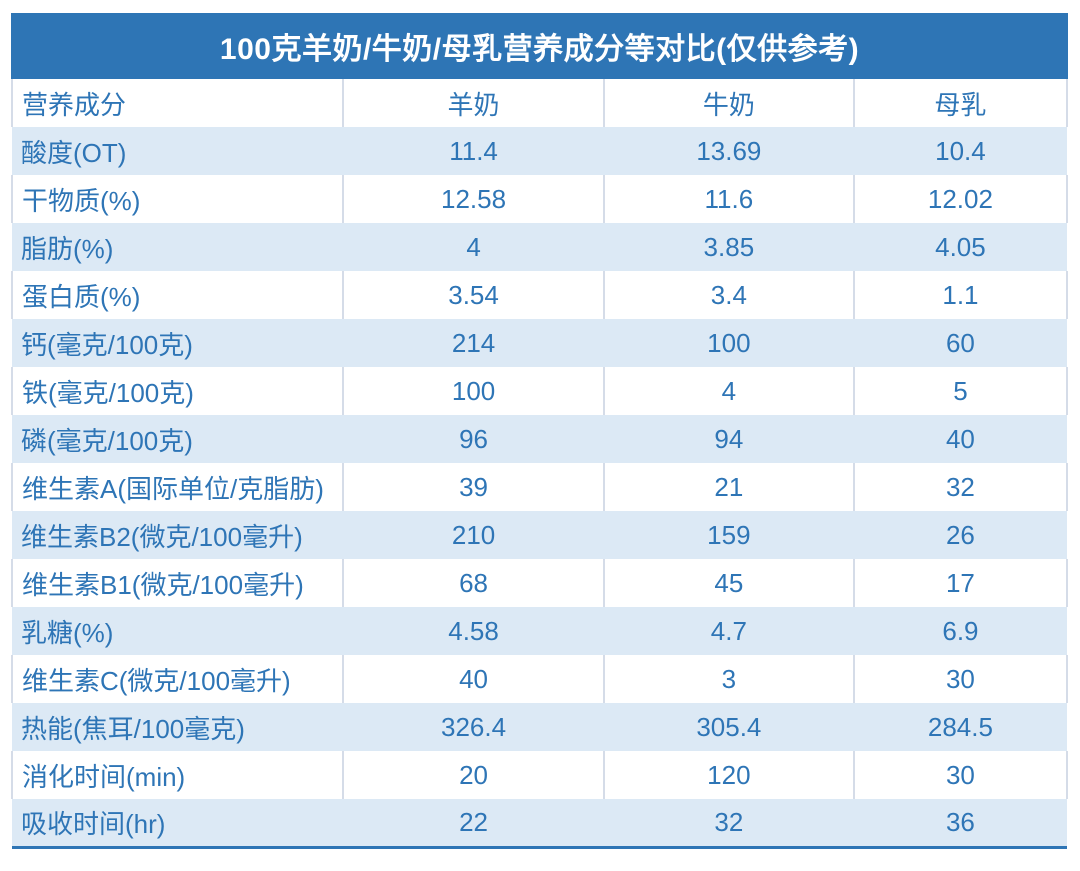 This screenshot has width=1080, height=871. I want to click on row-label-cell: 乳糖(%), so click(178, 631).